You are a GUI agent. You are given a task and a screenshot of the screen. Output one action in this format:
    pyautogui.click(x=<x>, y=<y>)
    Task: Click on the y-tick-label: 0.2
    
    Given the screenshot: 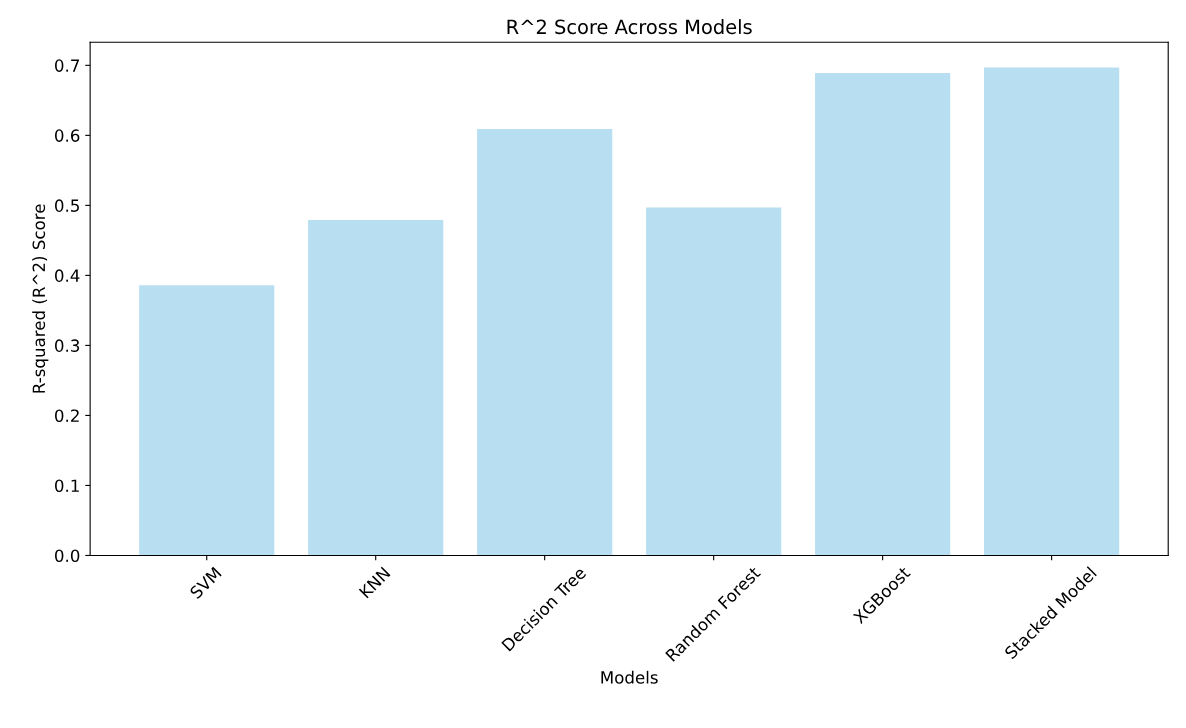 What is the action you would take?
    pyautogui.click(x=67, y=415)
    